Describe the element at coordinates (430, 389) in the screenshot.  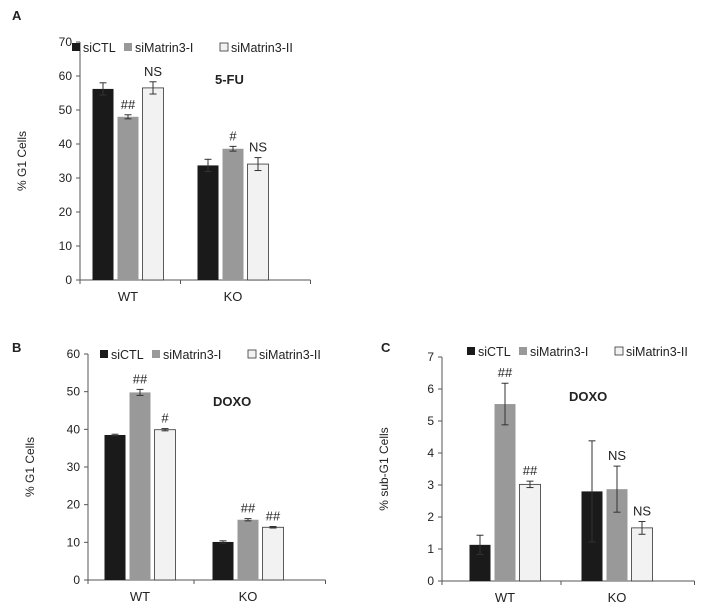
I see `y-tick-label: 6` at that location.